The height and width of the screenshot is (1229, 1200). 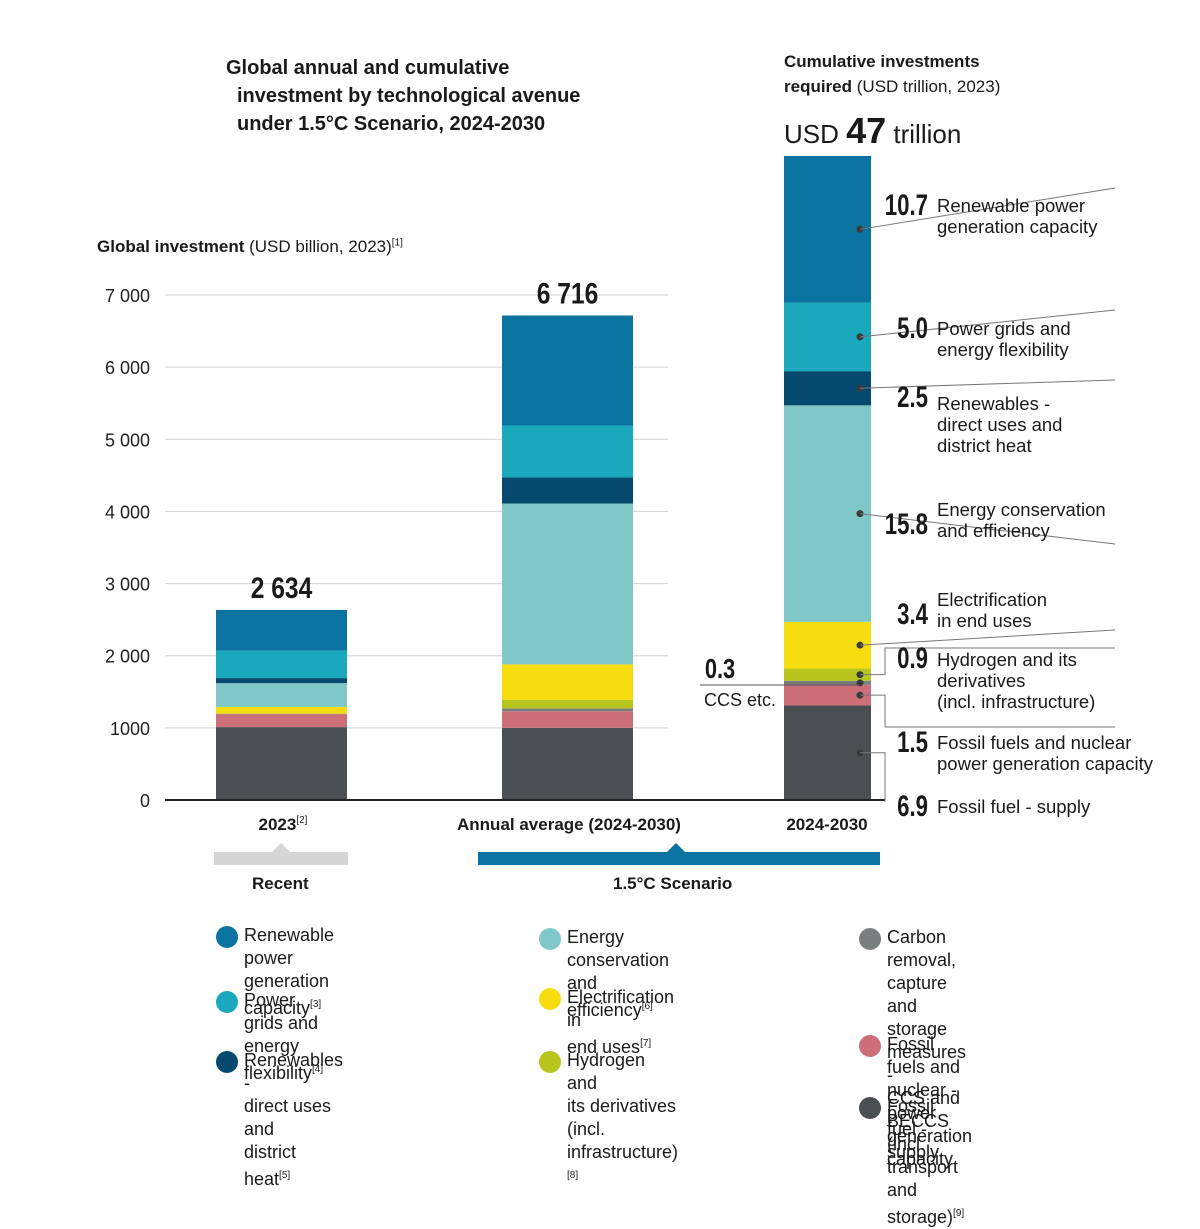 What do you see at coordinates (1045, 763) in the screenshot?
I see `segment-text-label: power generation capacity` at bounding box center [1045, 763].